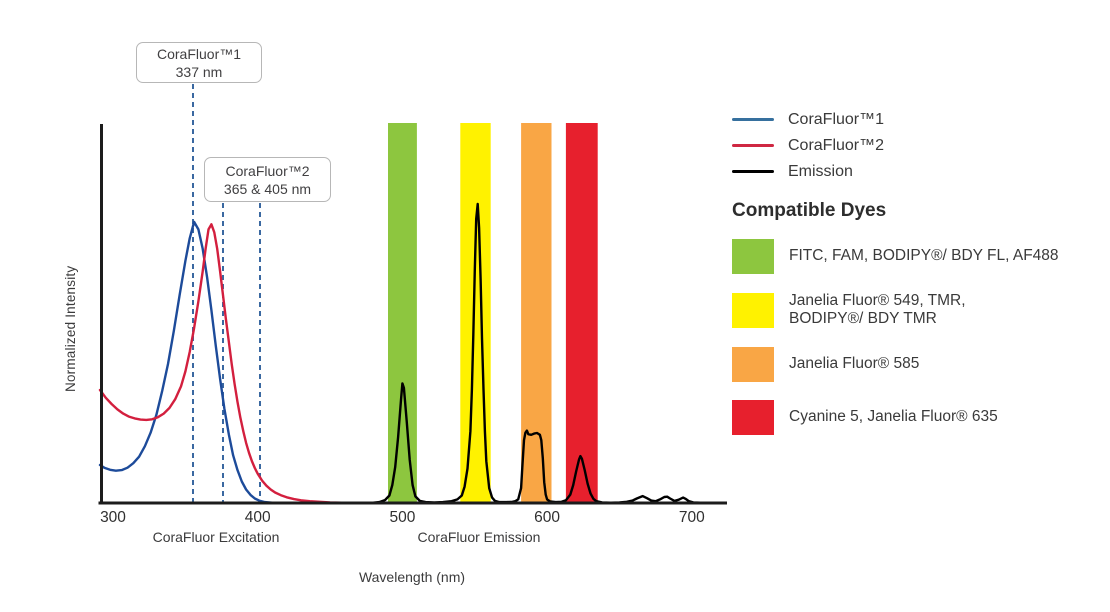 The image size is (1110, 612). Describe the element at coordinates (113, 517) in the screenshot. I see `x-tick-label-300: 300` at that location.